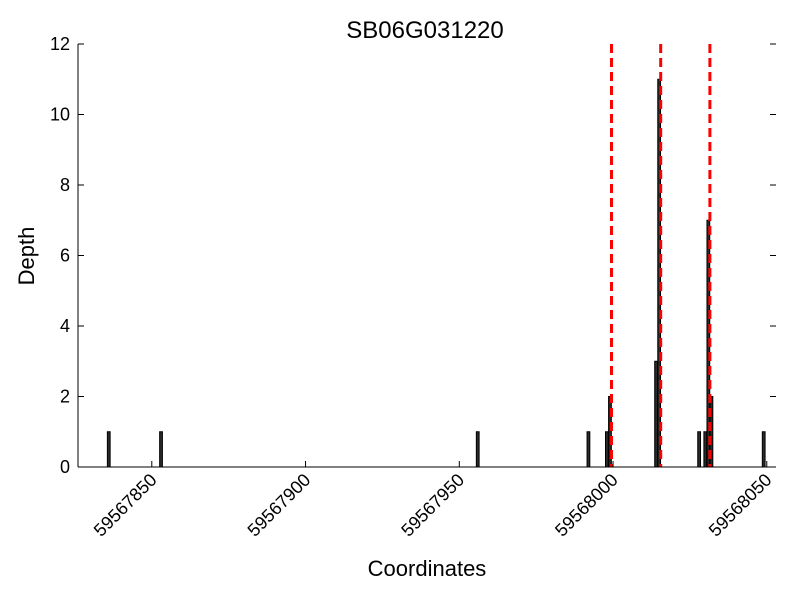 The height and width of the screenshot is (600, 800). I want to click on y-tick-label-0: 0, so click(65, 467).